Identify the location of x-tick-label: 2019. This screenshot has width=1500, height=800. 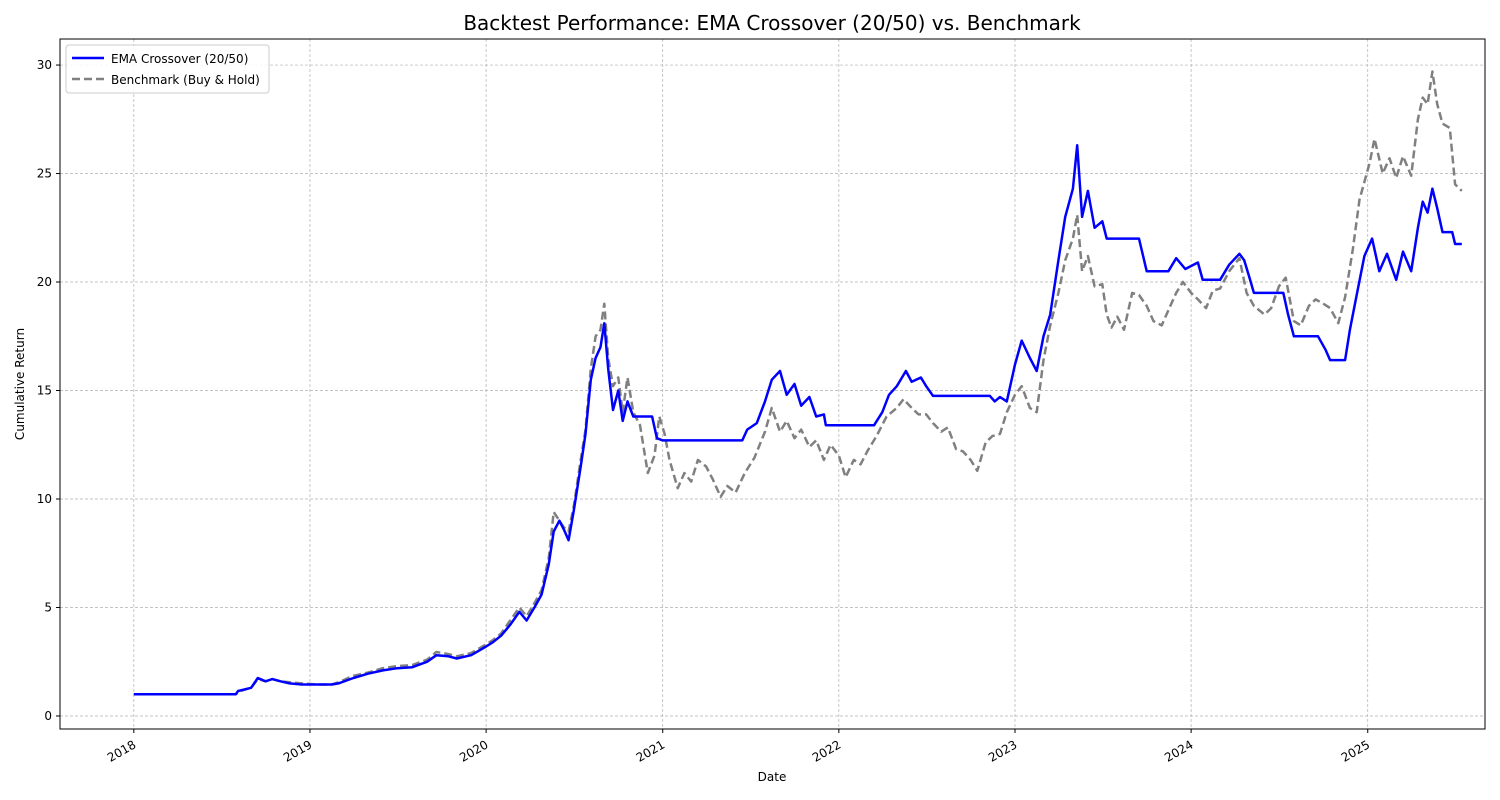
(297, 750).